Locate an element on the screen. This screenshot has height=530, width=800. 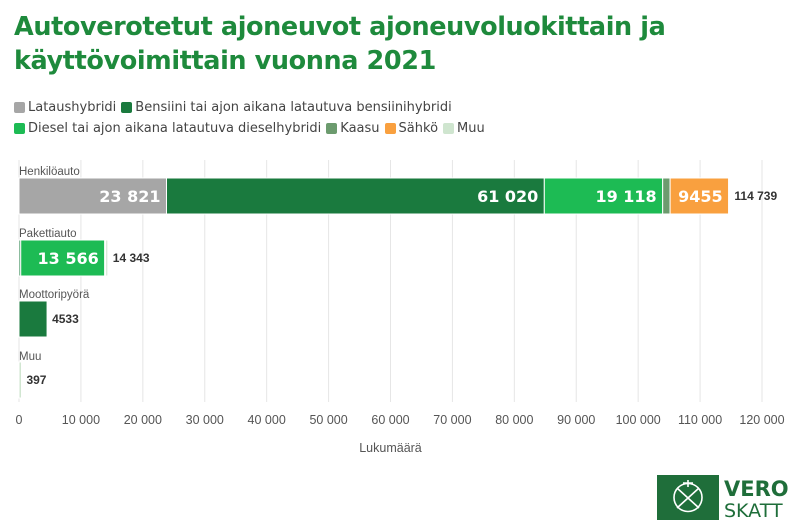
legend-item: Muu is located at coordinates (464, 128).